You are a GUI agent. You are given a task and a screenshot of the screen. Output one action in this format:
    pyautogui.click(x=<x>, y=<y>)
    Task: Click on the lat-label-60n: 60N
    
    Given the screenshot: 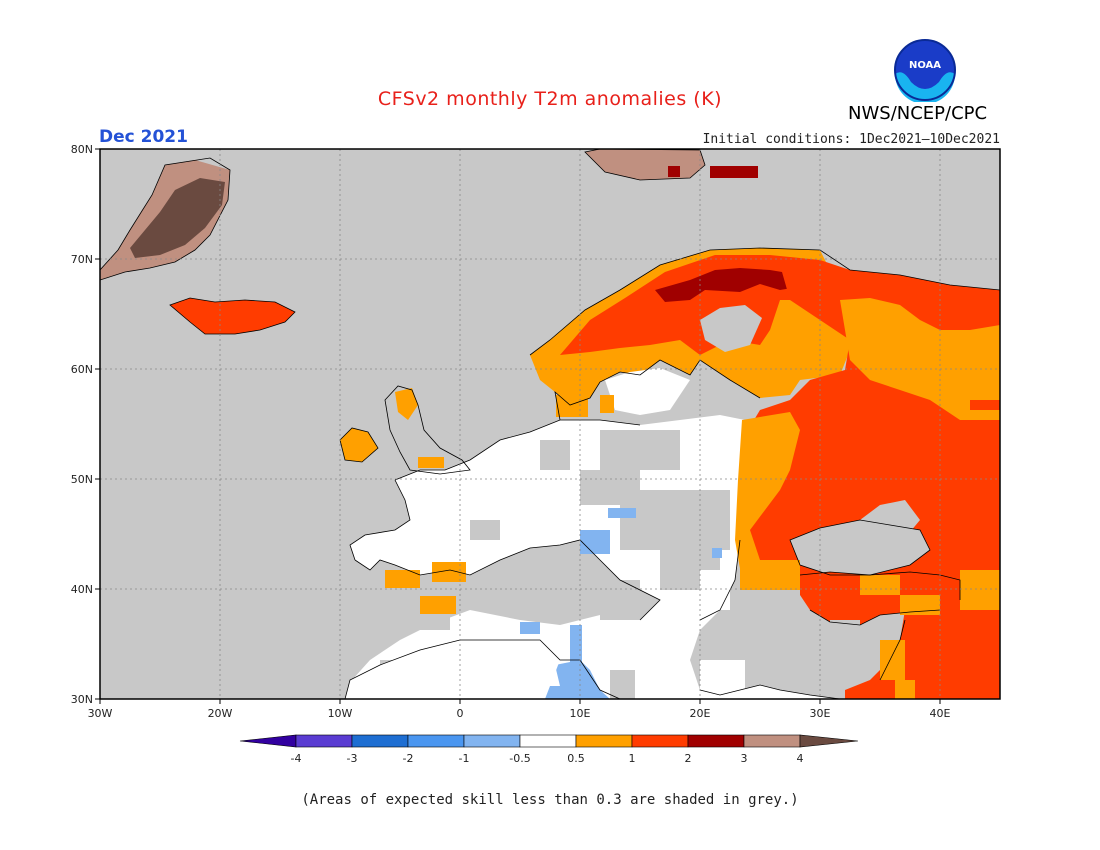 What is the action you would take?
    pyautogui.click(x=81, y=369)
    